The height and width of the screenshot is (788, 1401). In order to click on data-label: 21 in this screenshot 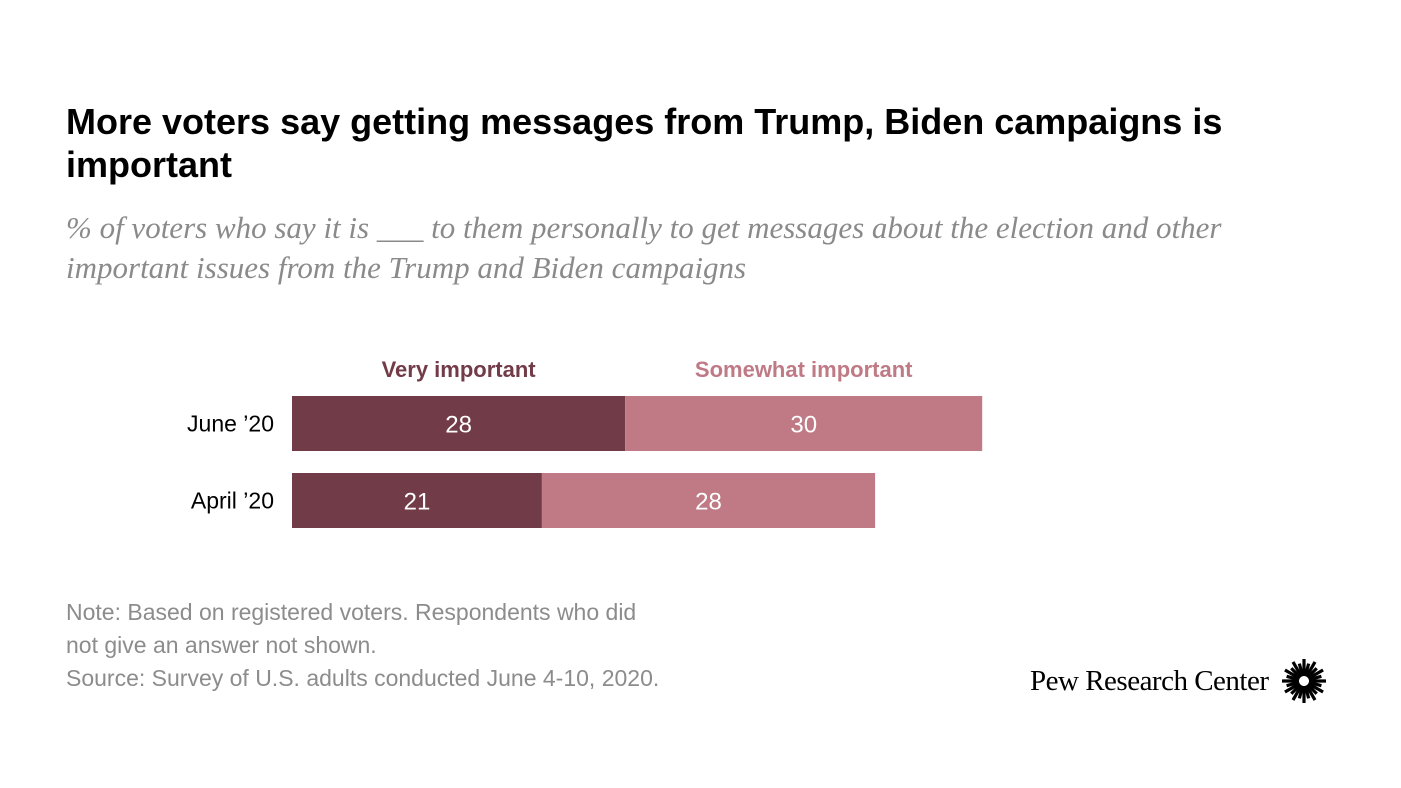, I will do `click(417, 502)`.